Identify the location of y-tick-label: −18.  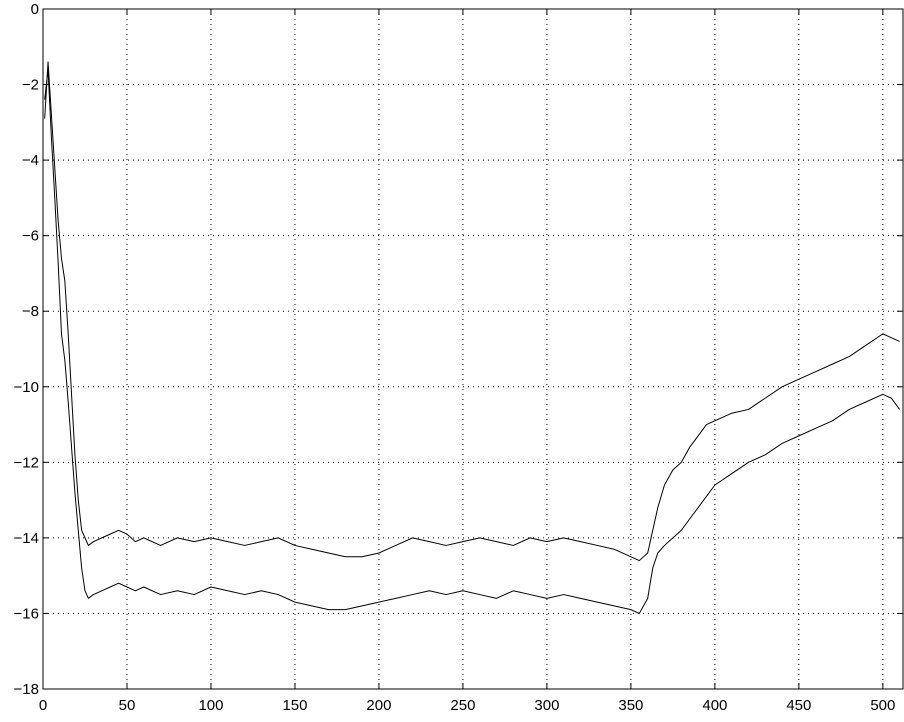
(26, 689).